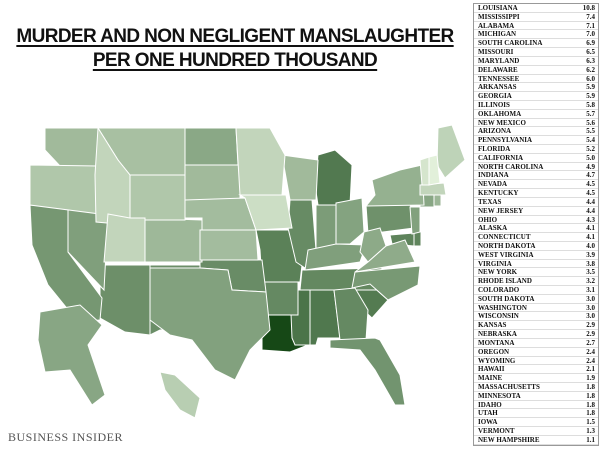 Image resolution: width=600 pixels, height=450 pixels. Describe the element at coordinates (590, 342) in the screenshot. I see `rate: 2.7` at that location.